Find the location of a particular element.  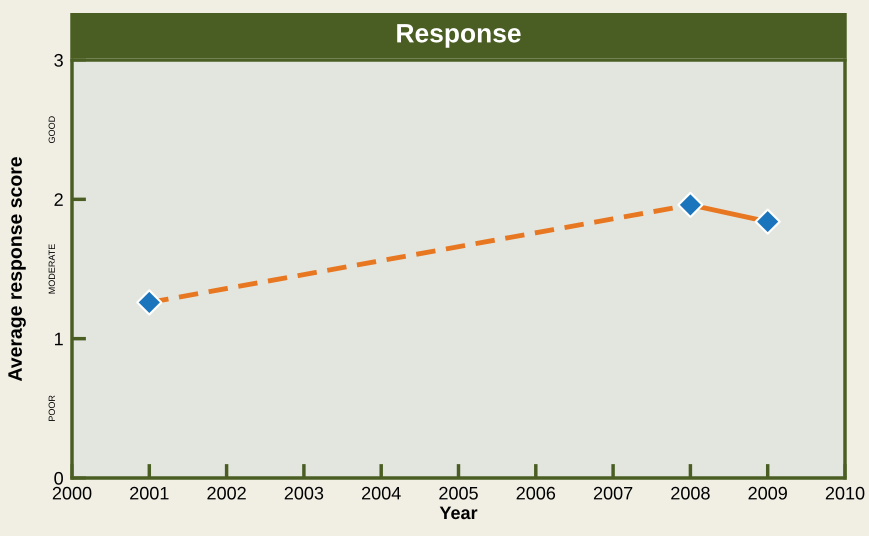

x-tick-label: 2002 is located at coordinates (226, 493).